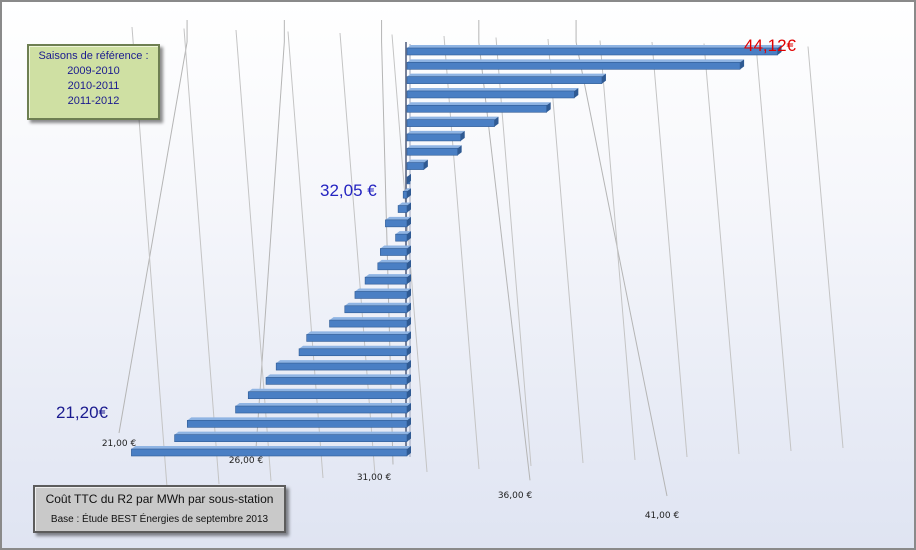  What do you see at coordinates (515, 496) in the screenshot?
I see `x-tick-label: 36,00 €` at bounding box center [515, 496].